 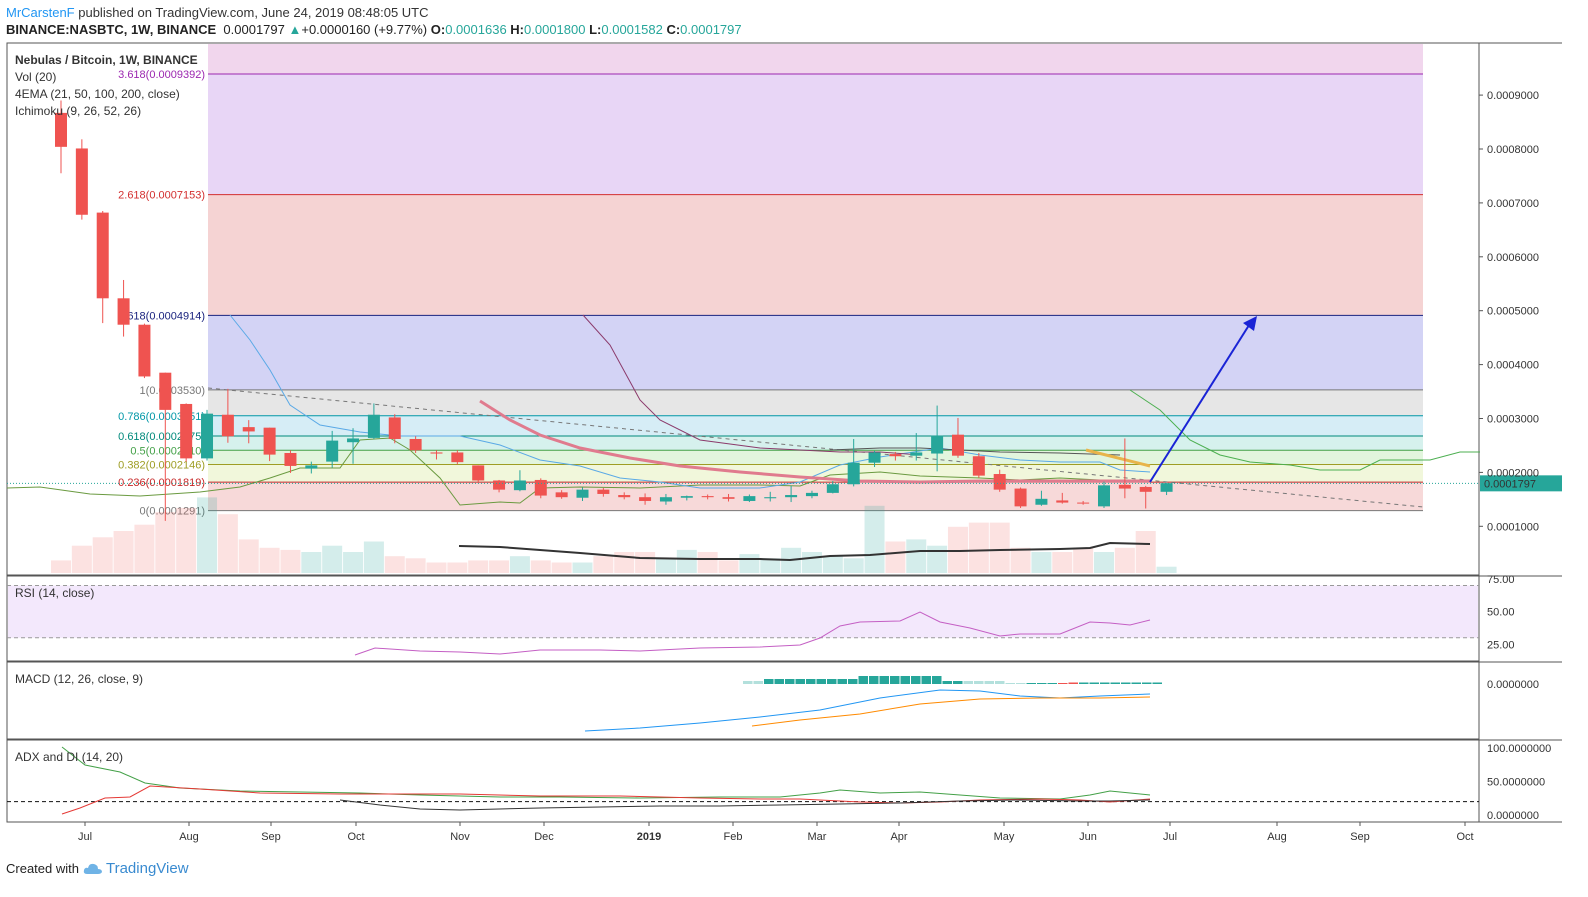 I want to click on legend-macd: MACD (12, 26, close, 9), so click(x=79, y=679).